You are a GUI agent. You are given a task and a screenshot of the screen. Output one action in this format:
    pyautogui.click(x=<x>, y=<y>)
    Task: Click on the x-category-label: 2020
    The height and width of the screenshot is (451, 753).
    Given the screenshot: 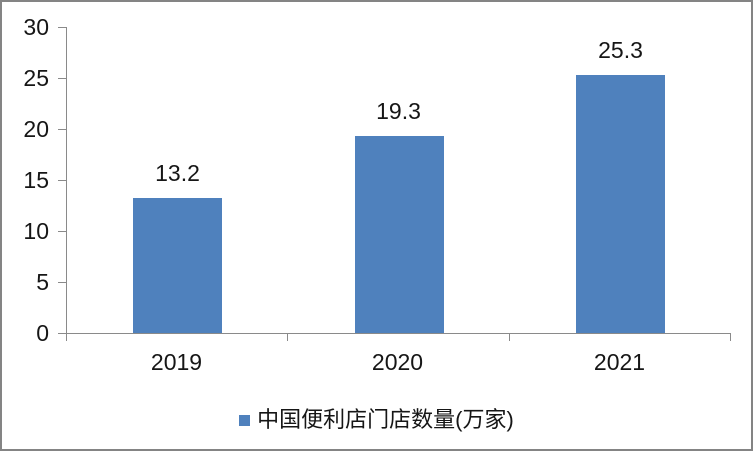 What is the action you would take?
    pyautogui.click(x=397, y=362)
    